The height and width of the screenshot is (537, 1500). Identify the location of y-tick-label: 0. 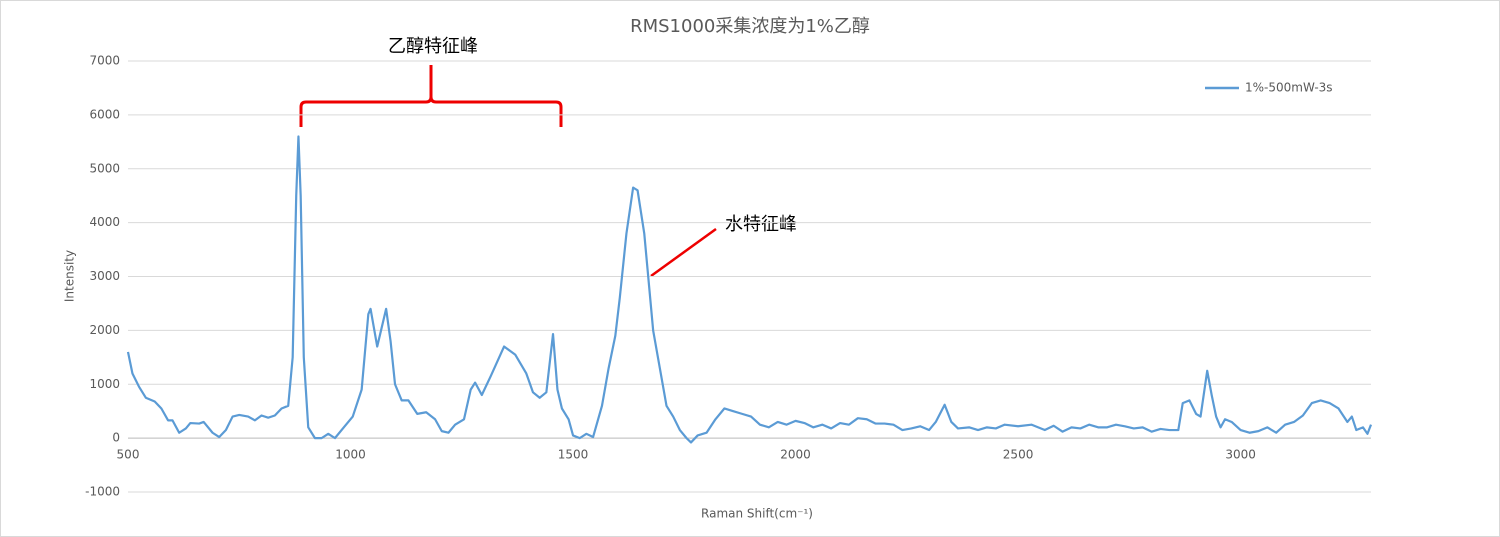
(116, 438).